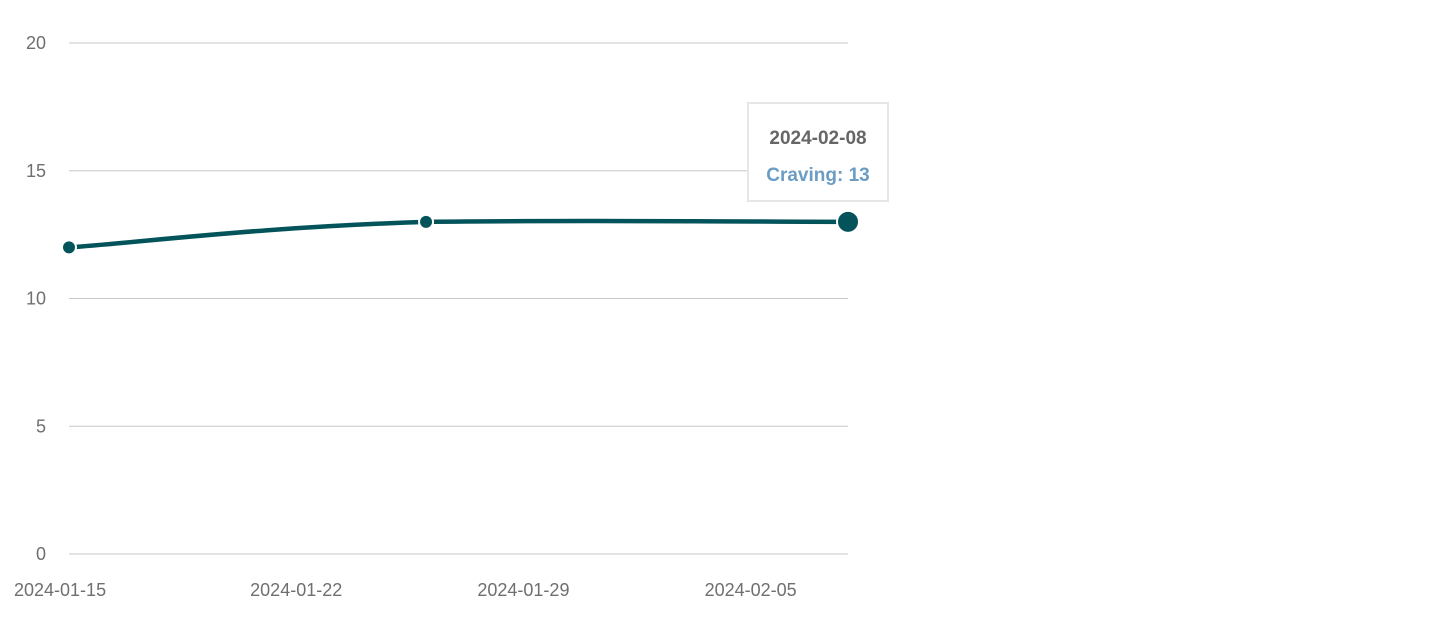  Describe the element at coordinates (818, 176) in the screenshot. I see `tooltip-value: Craving: 13` at that location.